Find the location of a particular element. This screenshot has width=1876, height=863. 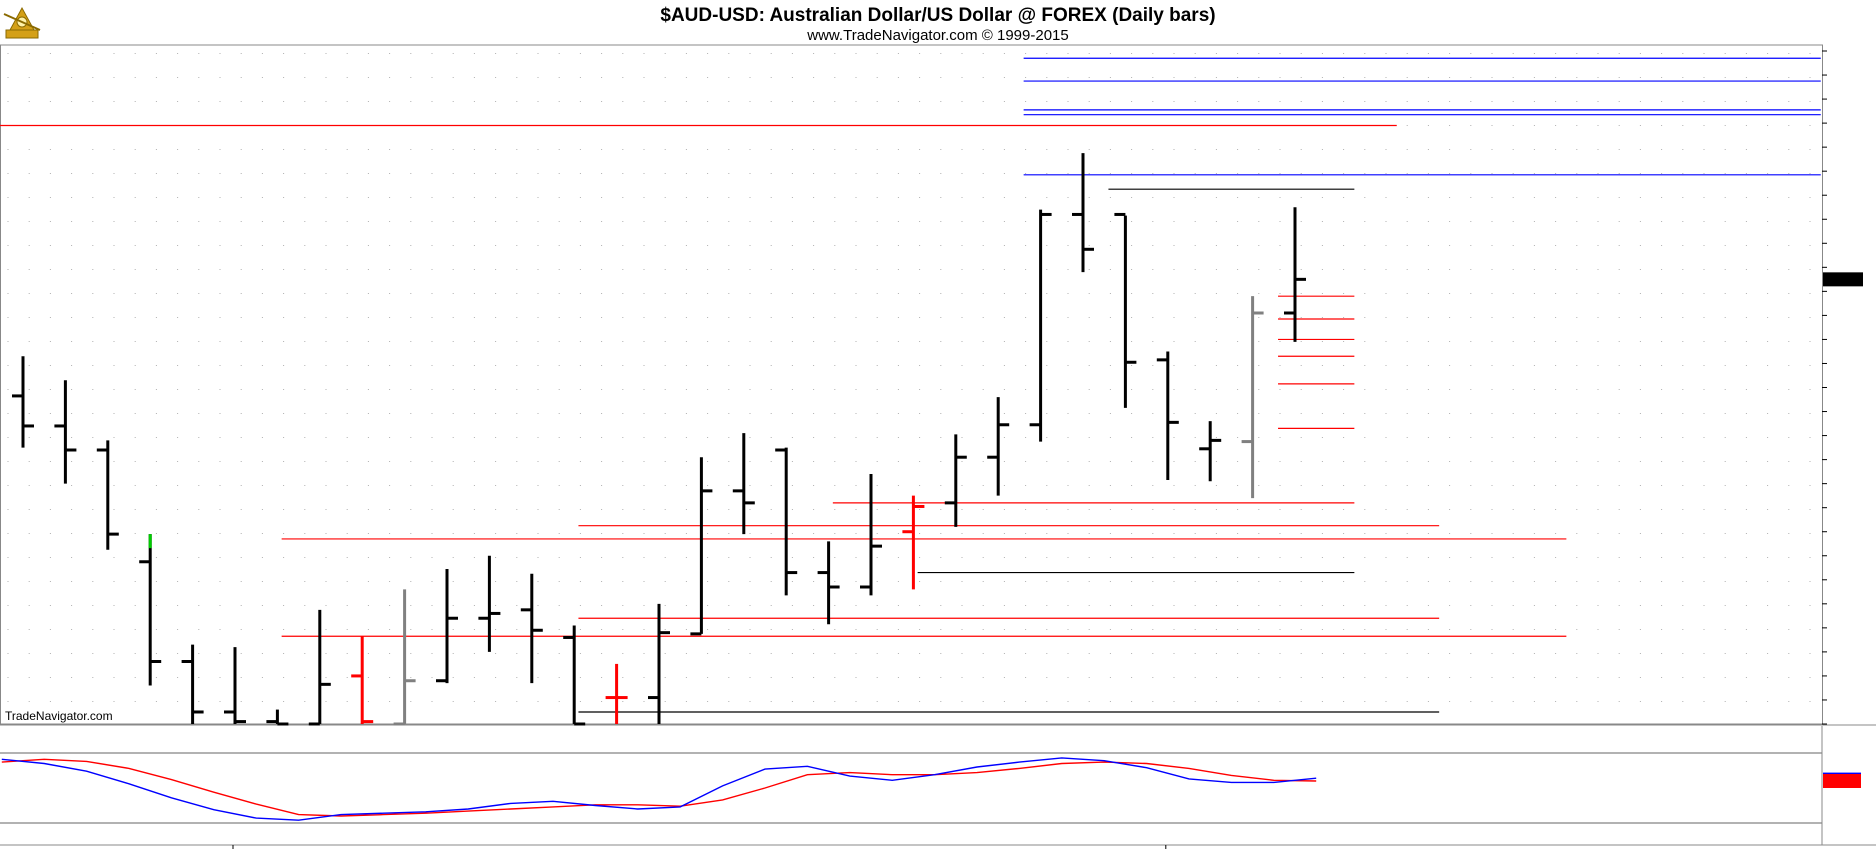

stoch-d-line is located at coordinates (659, 787).